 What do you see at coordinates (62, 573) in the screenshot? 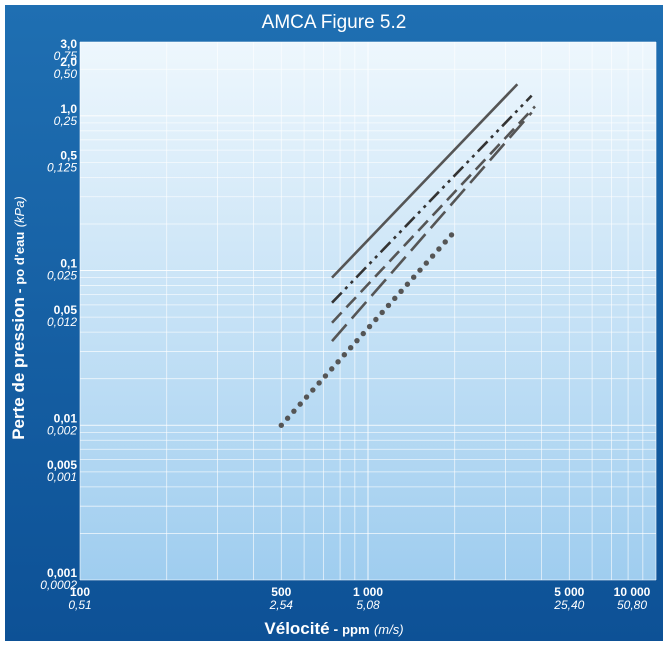
I see `y-tick-label: 0,001` at bounding box center [62, 573].